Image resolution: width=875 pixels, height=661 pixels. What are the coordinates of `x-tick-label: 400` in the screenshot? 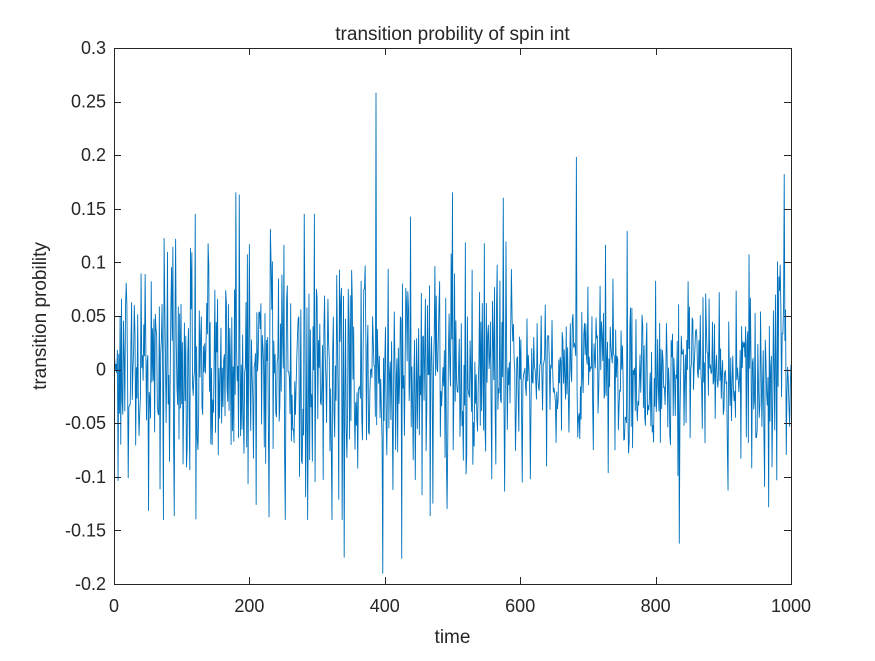 It's located at (385, 606).